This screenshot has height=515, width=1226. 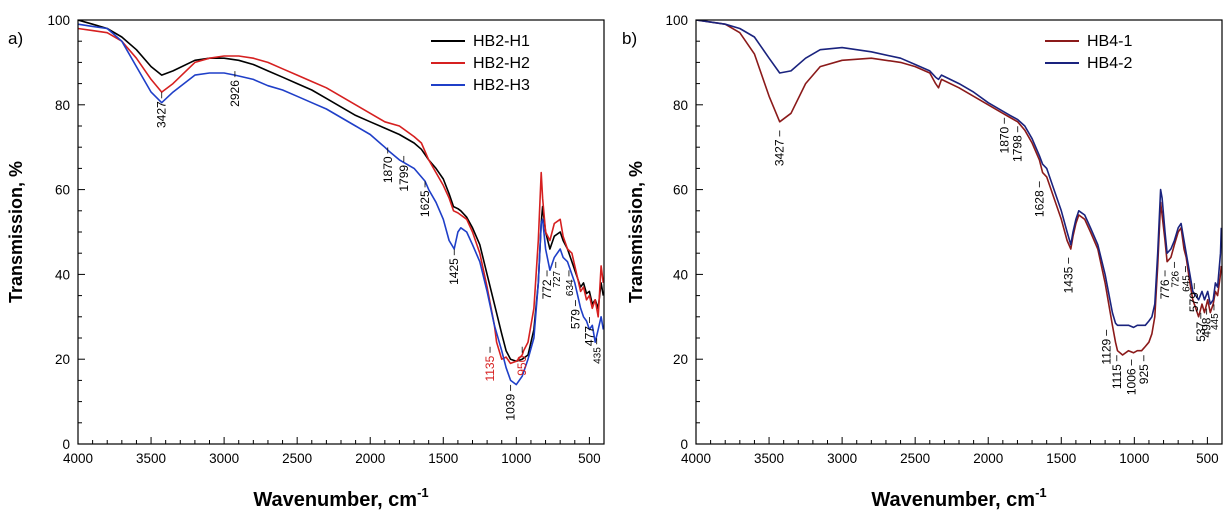 I want to click on peak-label: 1435, so click(x=1069, y=279).